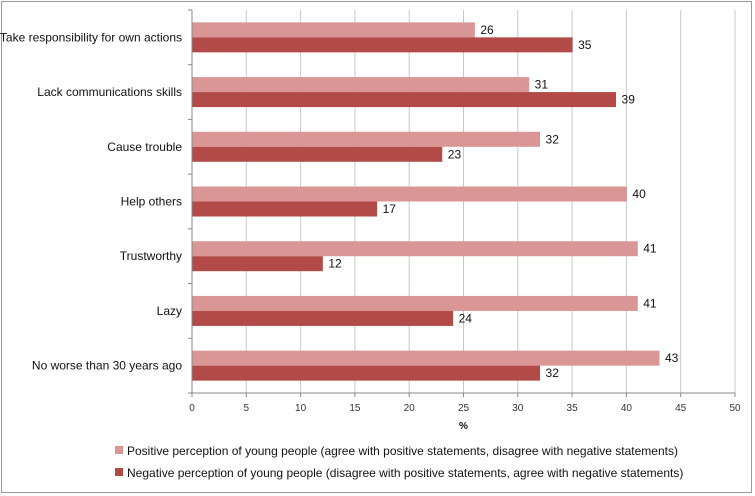 This screenshot has height=496, width=755. What do you see at coordinates (466, 318) in the screenshot?
I see `data-label: 24` at bounding box center [466, 318].